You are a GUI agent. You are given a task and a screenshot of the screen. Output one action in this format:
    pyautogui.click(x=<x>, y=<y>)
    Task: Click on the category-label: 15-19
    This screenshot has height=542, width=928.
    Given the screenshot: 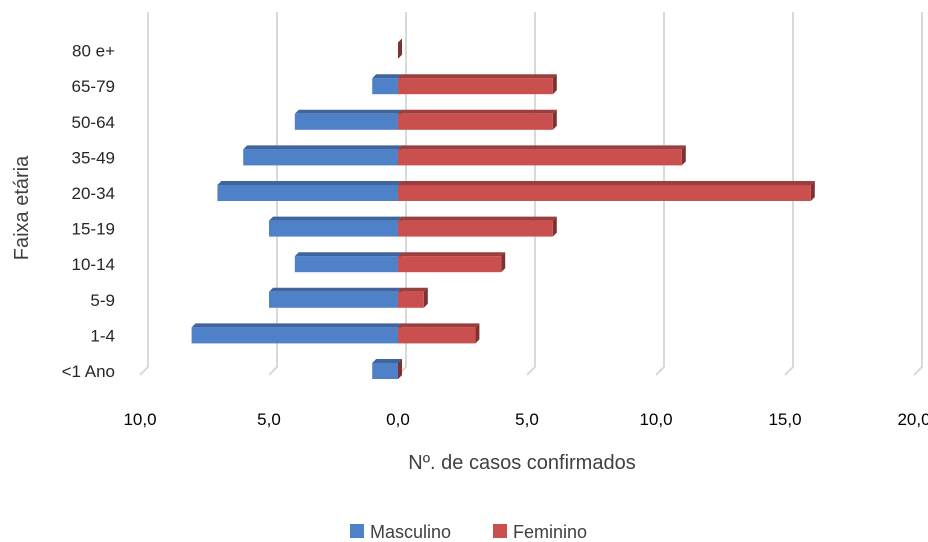 What is the action you would take?
    pyautogui.click(x=93, y=229)
    